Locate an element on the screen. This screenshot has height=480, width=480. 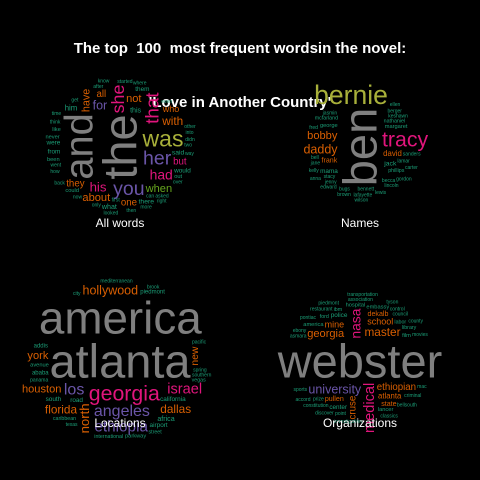
word-bellsouth: bellsouth is located at coordinates (407, 405).